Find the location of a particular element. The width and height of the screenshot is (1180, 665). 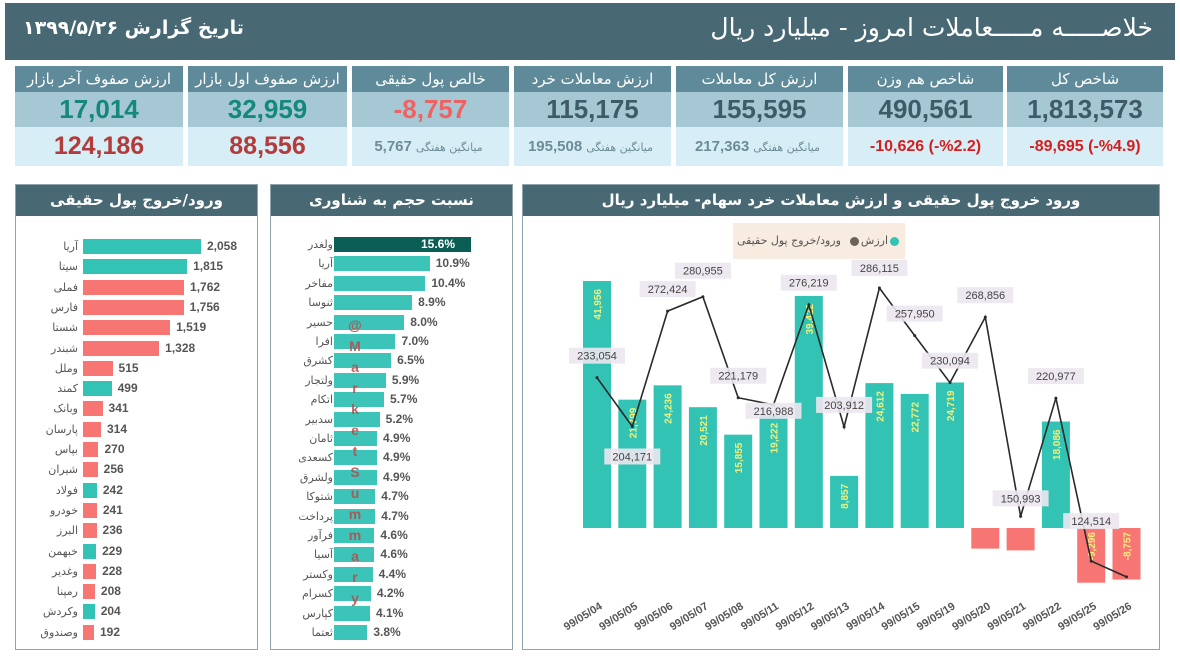

kpi-value: 1,813,573 is located at coordinates (1085, 109).